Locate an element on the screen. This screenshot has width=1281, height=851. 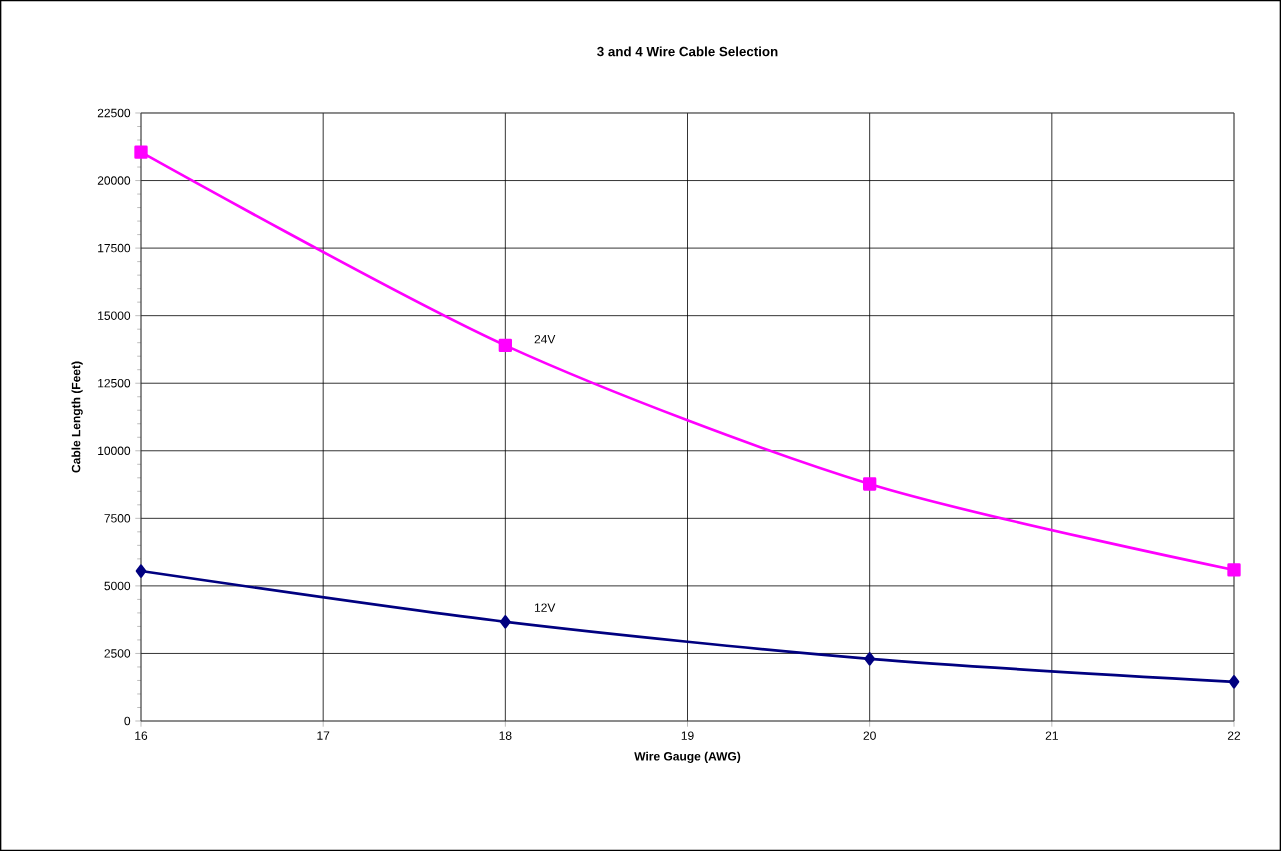
x-tick-label: 22 is located at coordinates (1234, 735).